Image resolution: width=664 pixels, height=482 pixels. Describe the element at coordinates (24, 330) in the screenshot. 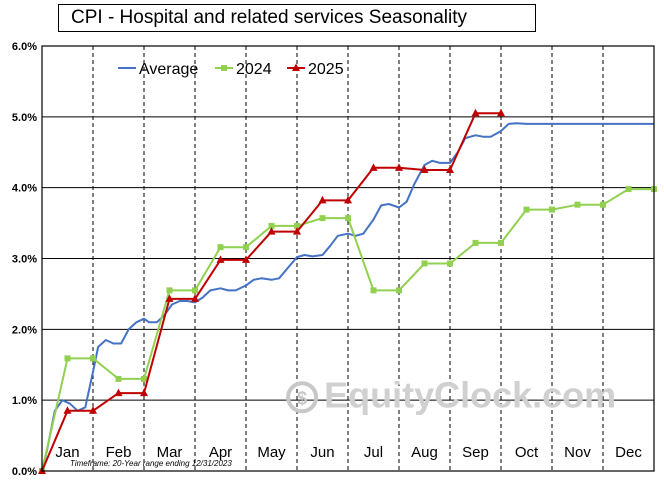

I see `y-tick-label: 2.0%` at that location.